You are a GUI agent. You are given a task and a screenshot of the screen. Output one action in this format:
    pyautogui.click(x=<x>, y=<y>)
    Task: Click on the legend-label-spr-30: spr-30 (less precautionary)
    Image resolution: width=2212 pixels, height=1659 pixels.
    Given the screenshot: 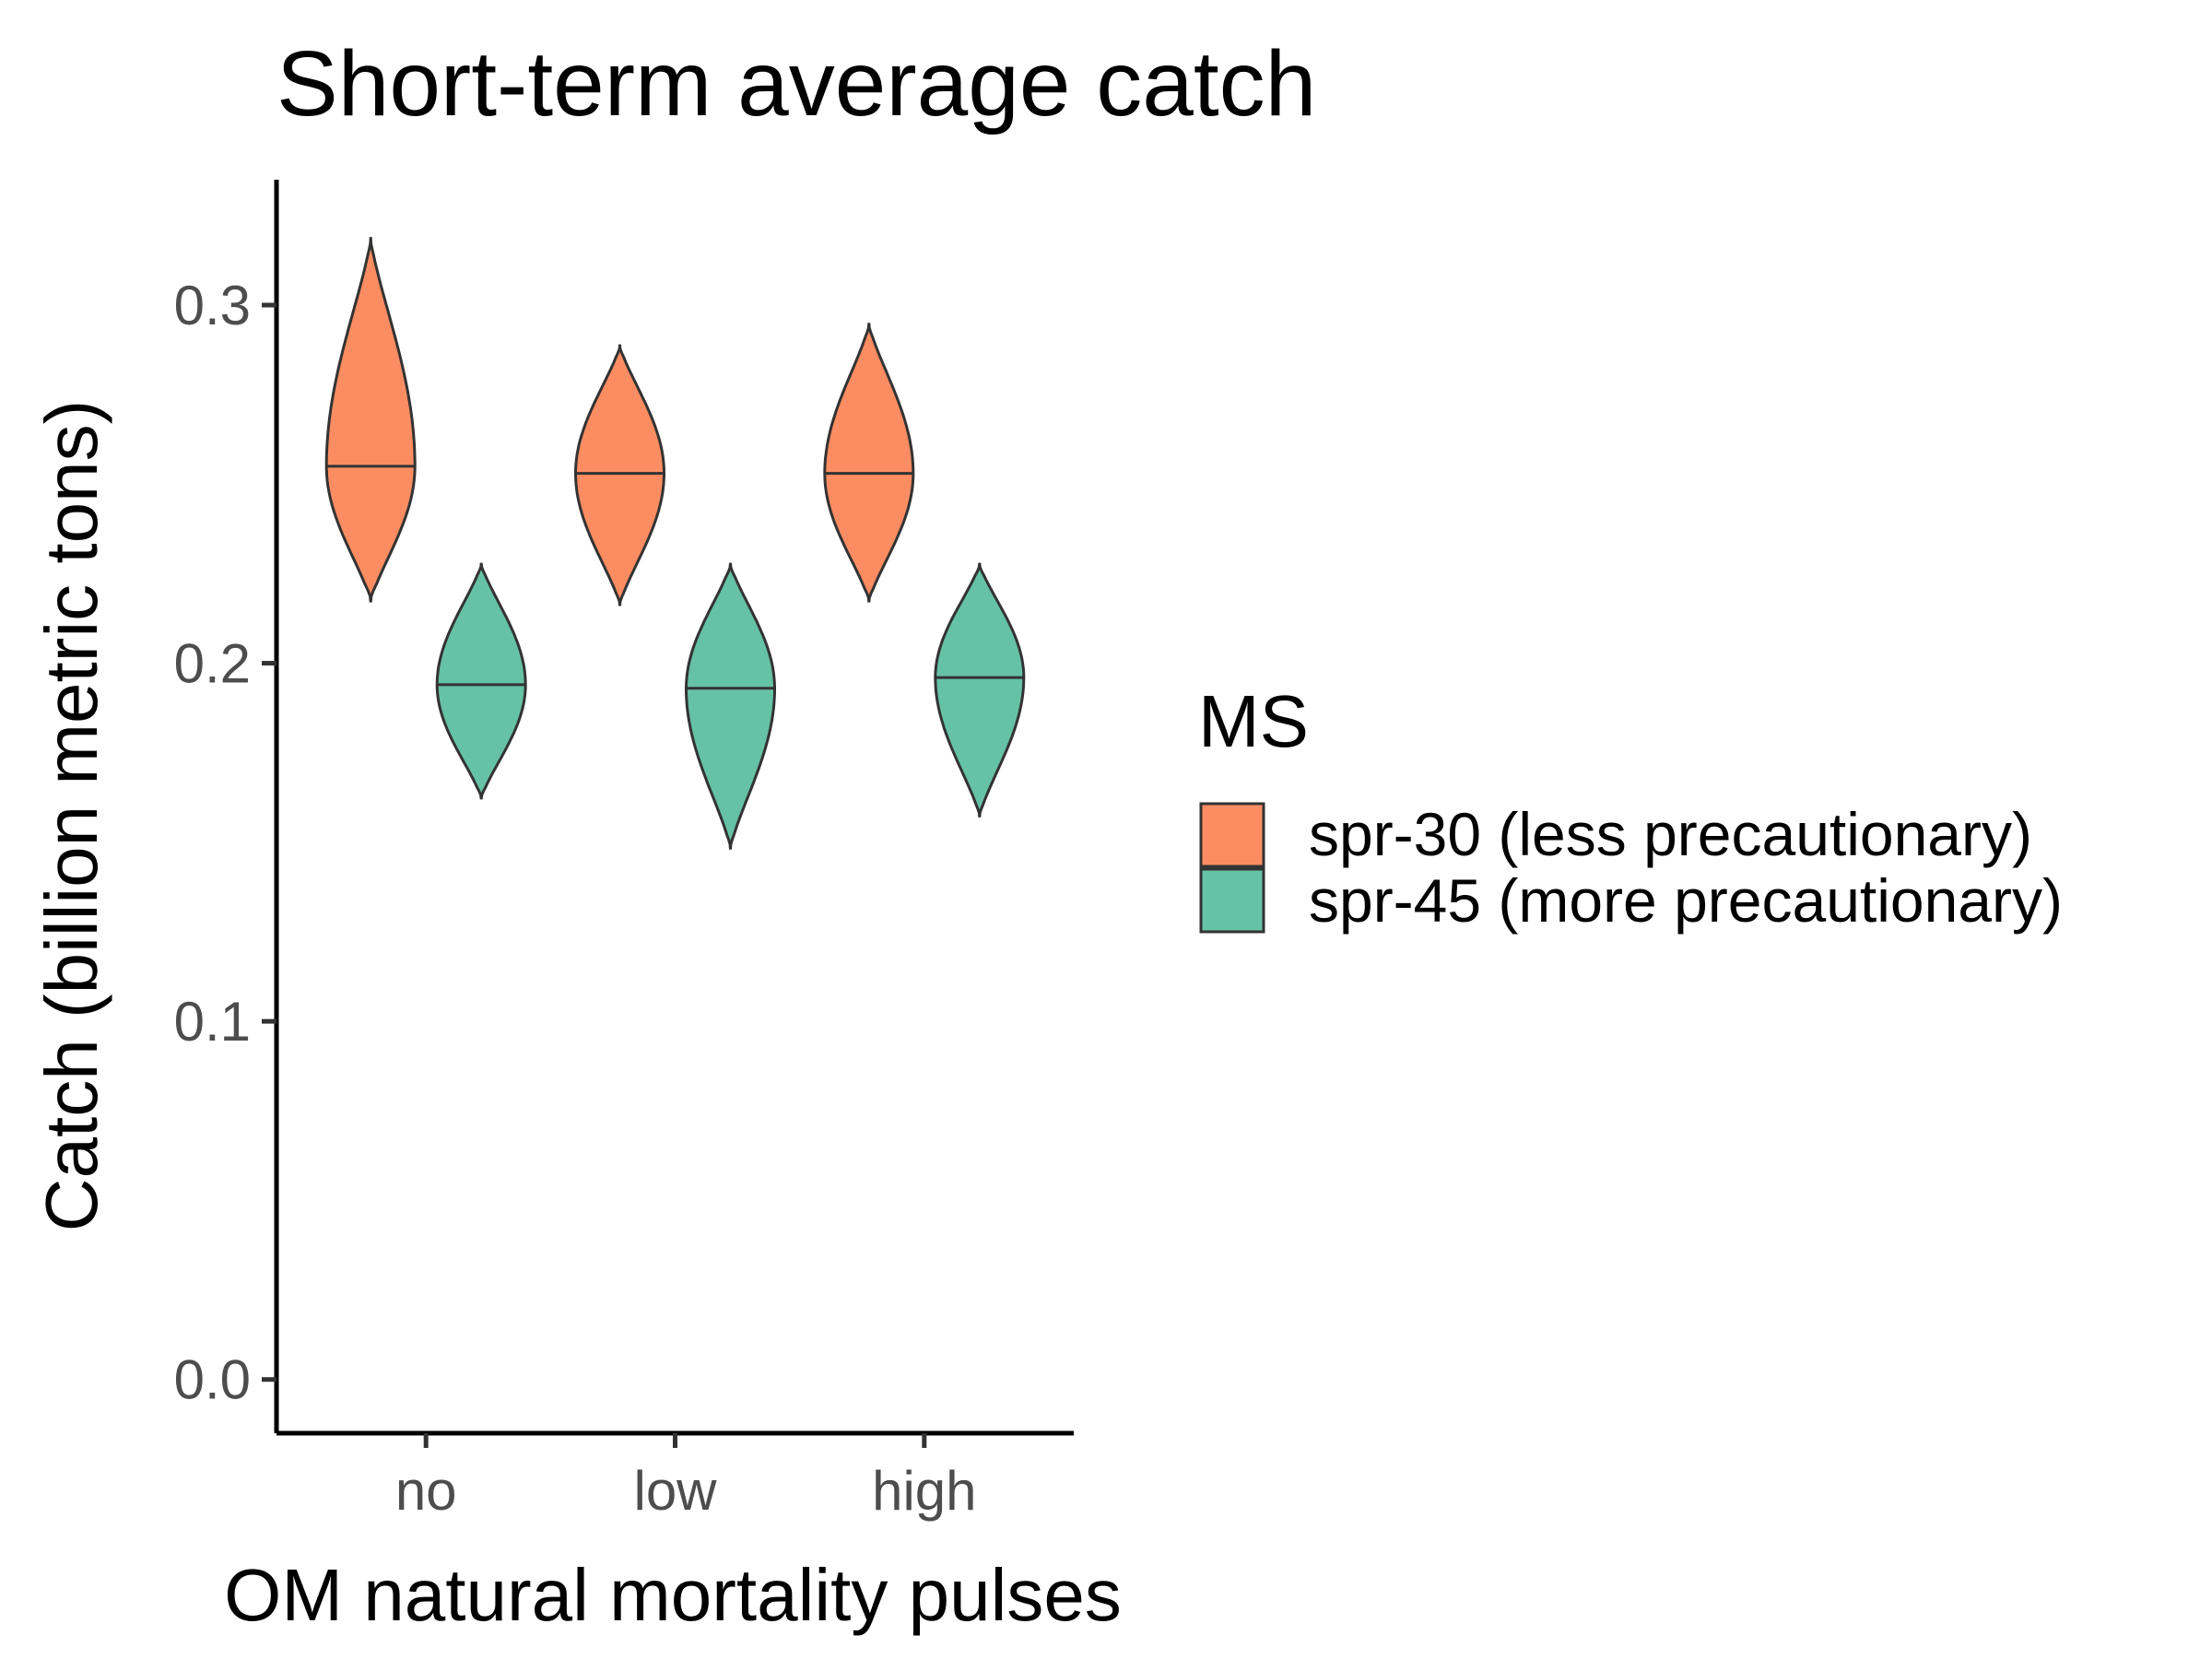 What is the action you would take?
    pyautogui.click(x=1670, y=834)
    